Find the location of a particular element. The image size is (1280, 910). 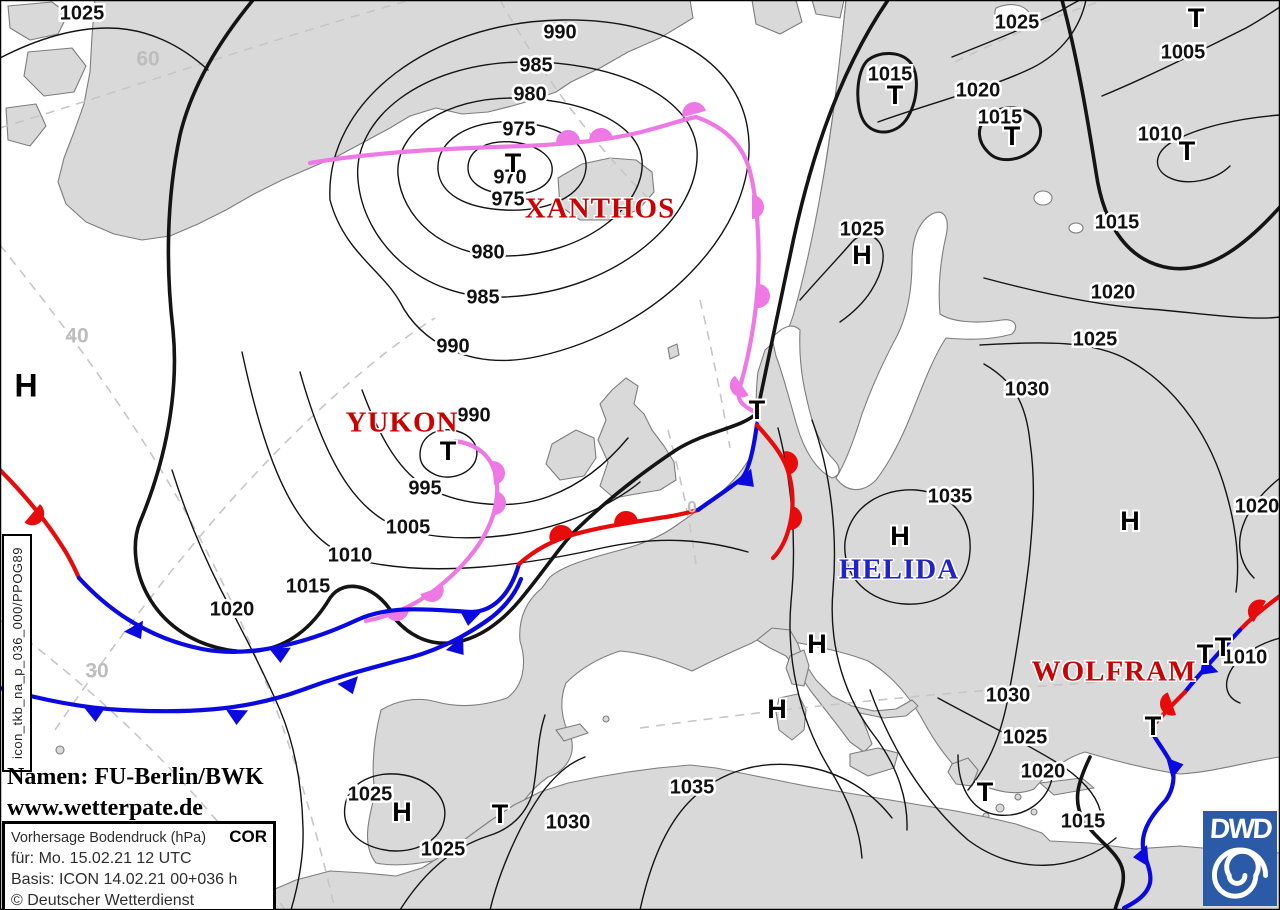

model-basis: Basis: ICON 14.02.21 00+036 h is located at coordinates (124, 879).